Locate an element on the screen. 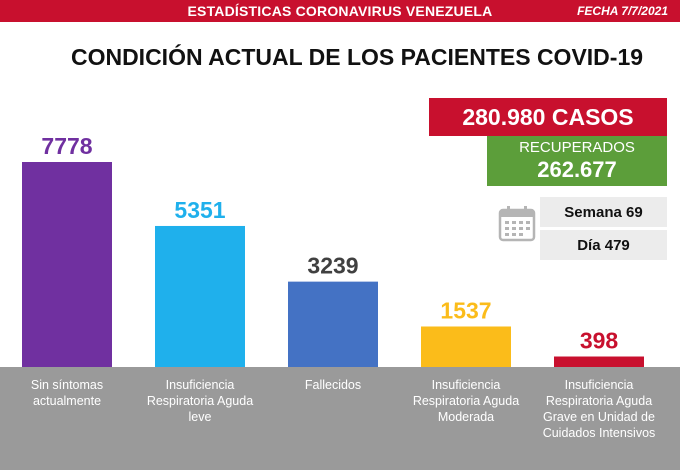  total-cases-box: 280.980 CASOS is located at coordinates (548, 117).